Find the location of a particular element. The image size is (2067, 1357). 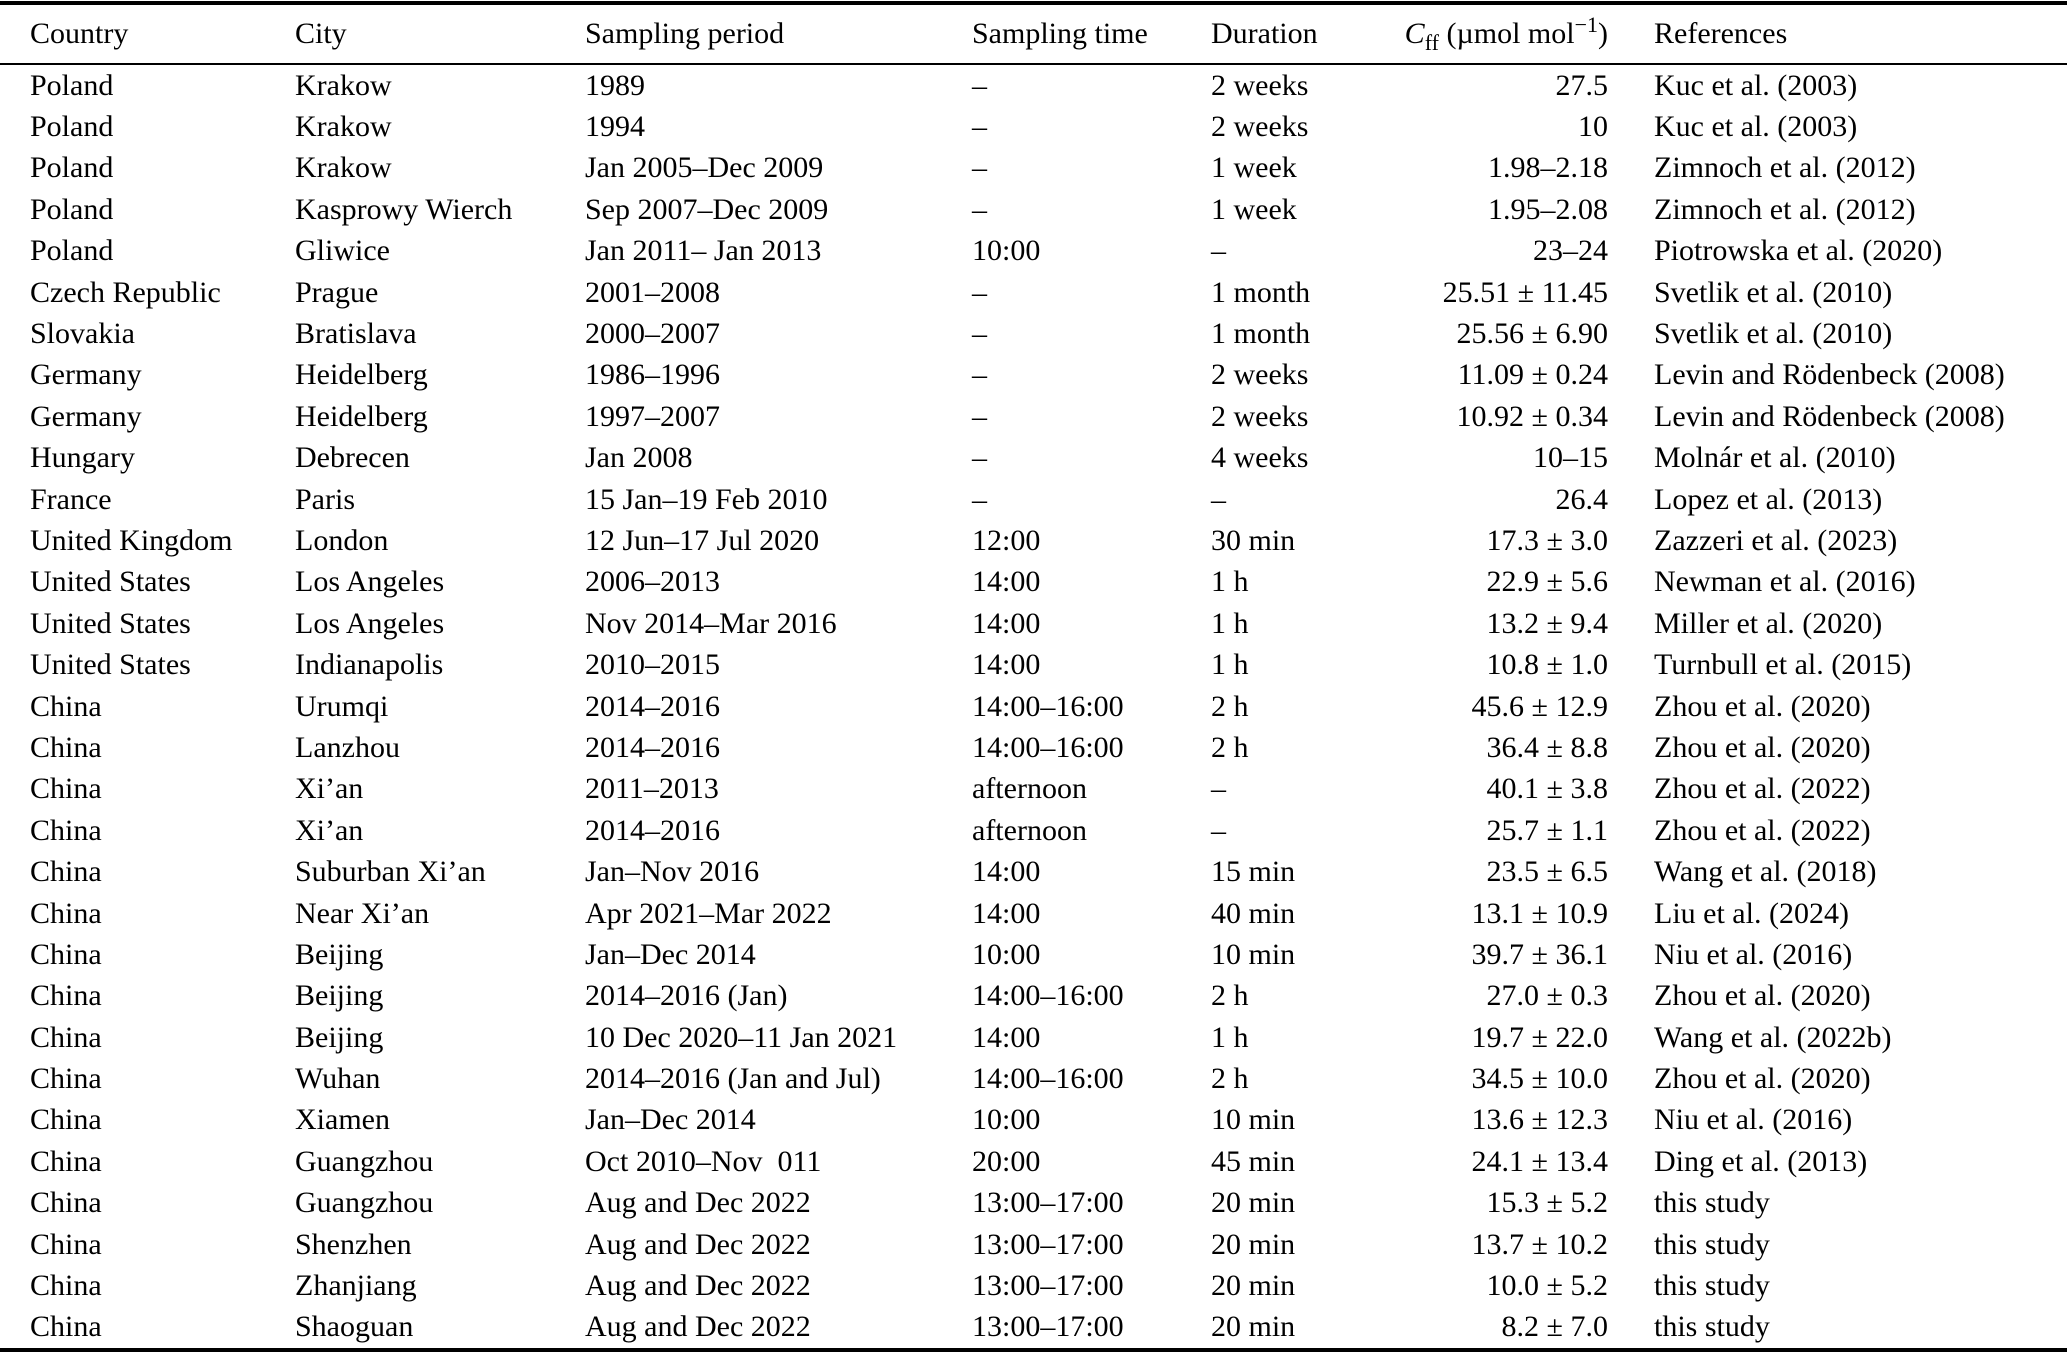

cell-duration: 15 min is located at coordinates (1253, 872).